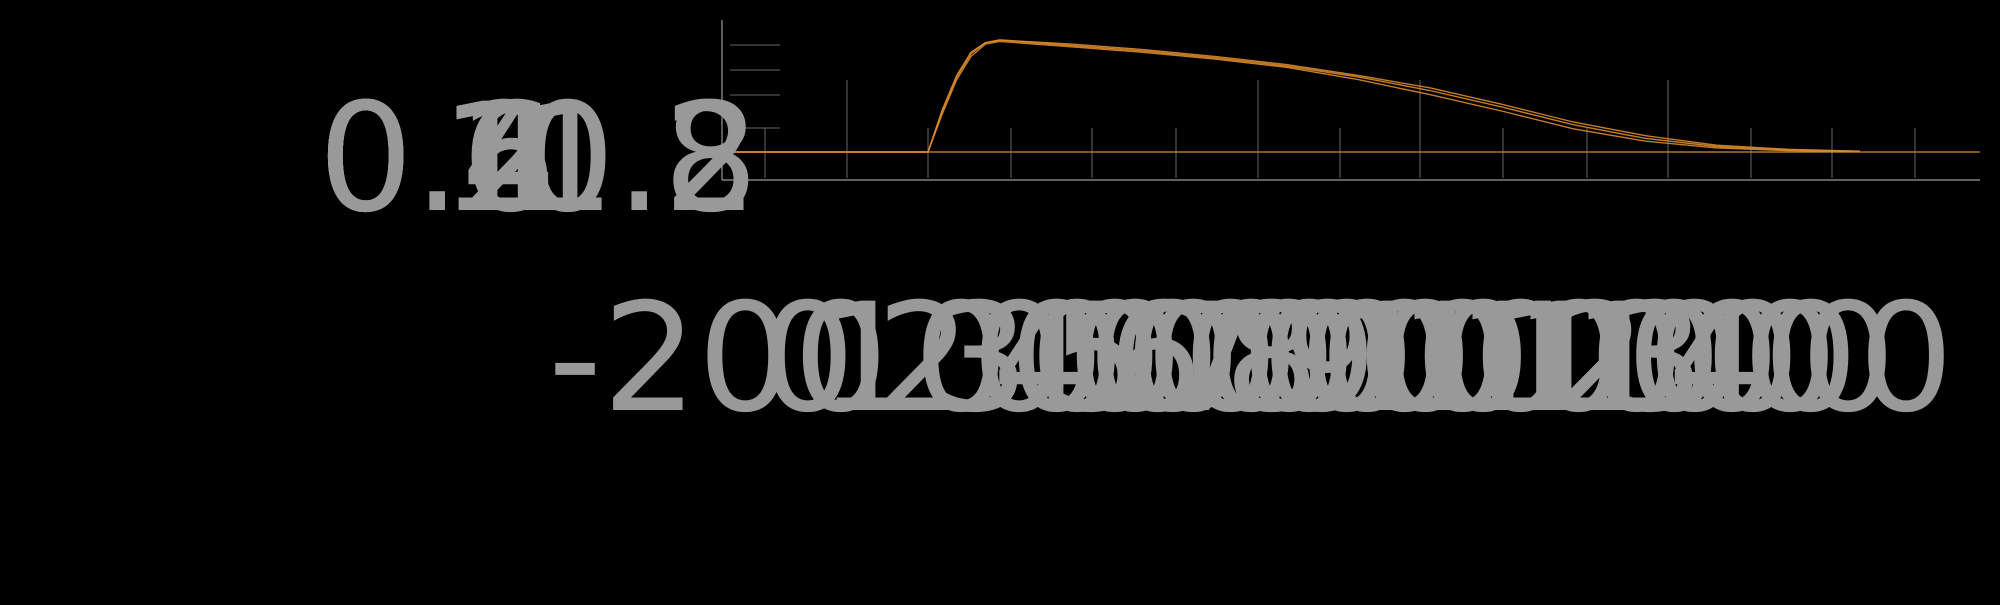  I want to click on series-lines, so click(1291, 96).